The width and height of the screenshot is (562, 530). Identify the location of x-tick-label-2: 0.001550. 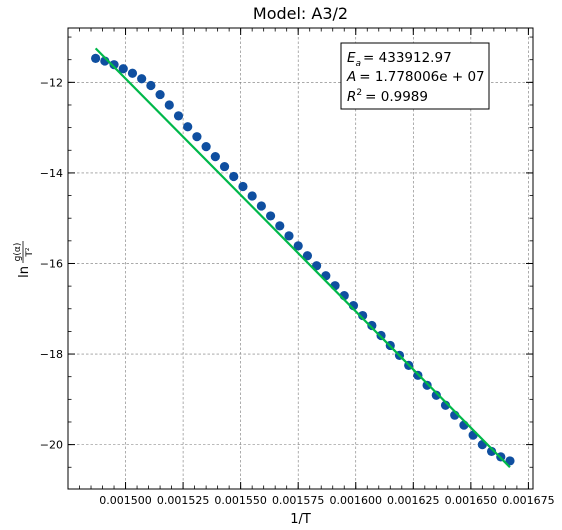
(240, 500).